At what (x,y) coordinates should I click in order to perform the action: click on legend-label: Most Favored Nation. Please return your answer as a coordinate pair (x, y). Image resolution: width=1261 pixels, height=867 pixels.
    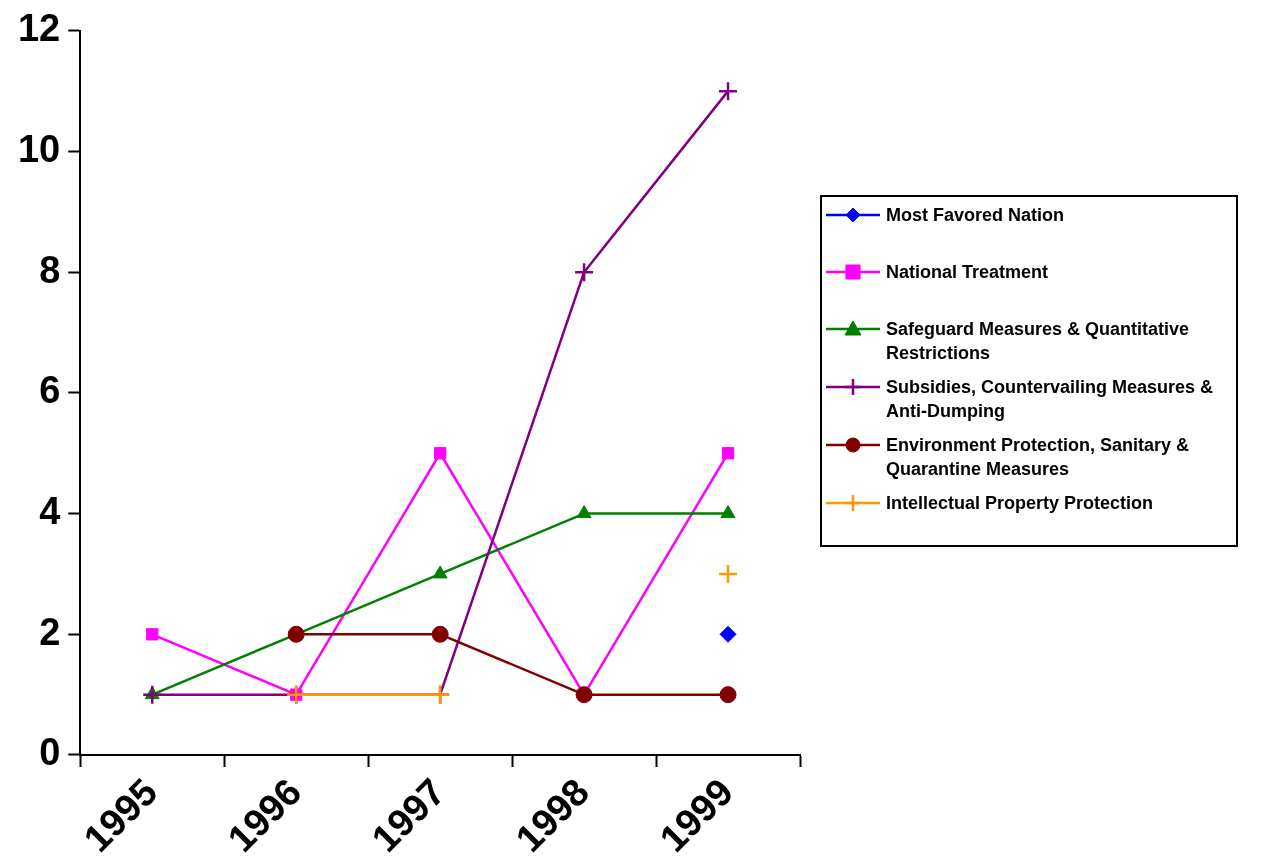
    Looking at the image, I should click on (975, 215).